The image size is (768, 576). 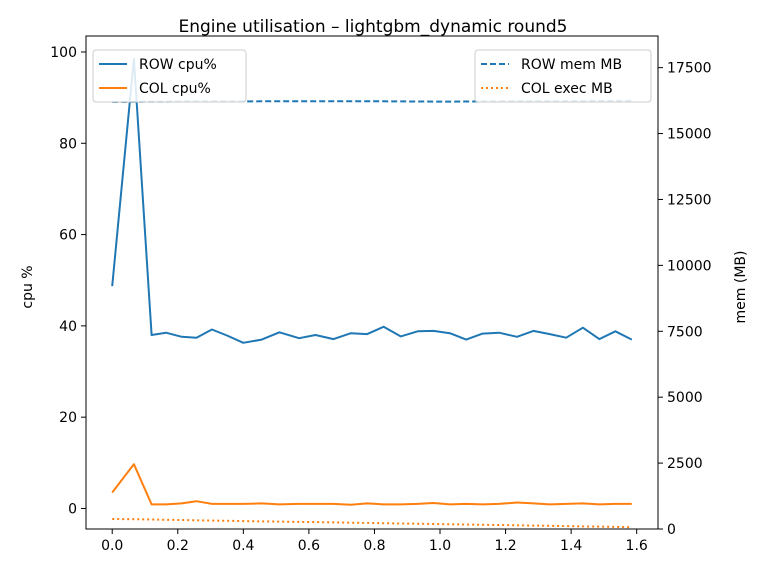 I want to click on y-tick-label: 20, so click(x=68, y=418).